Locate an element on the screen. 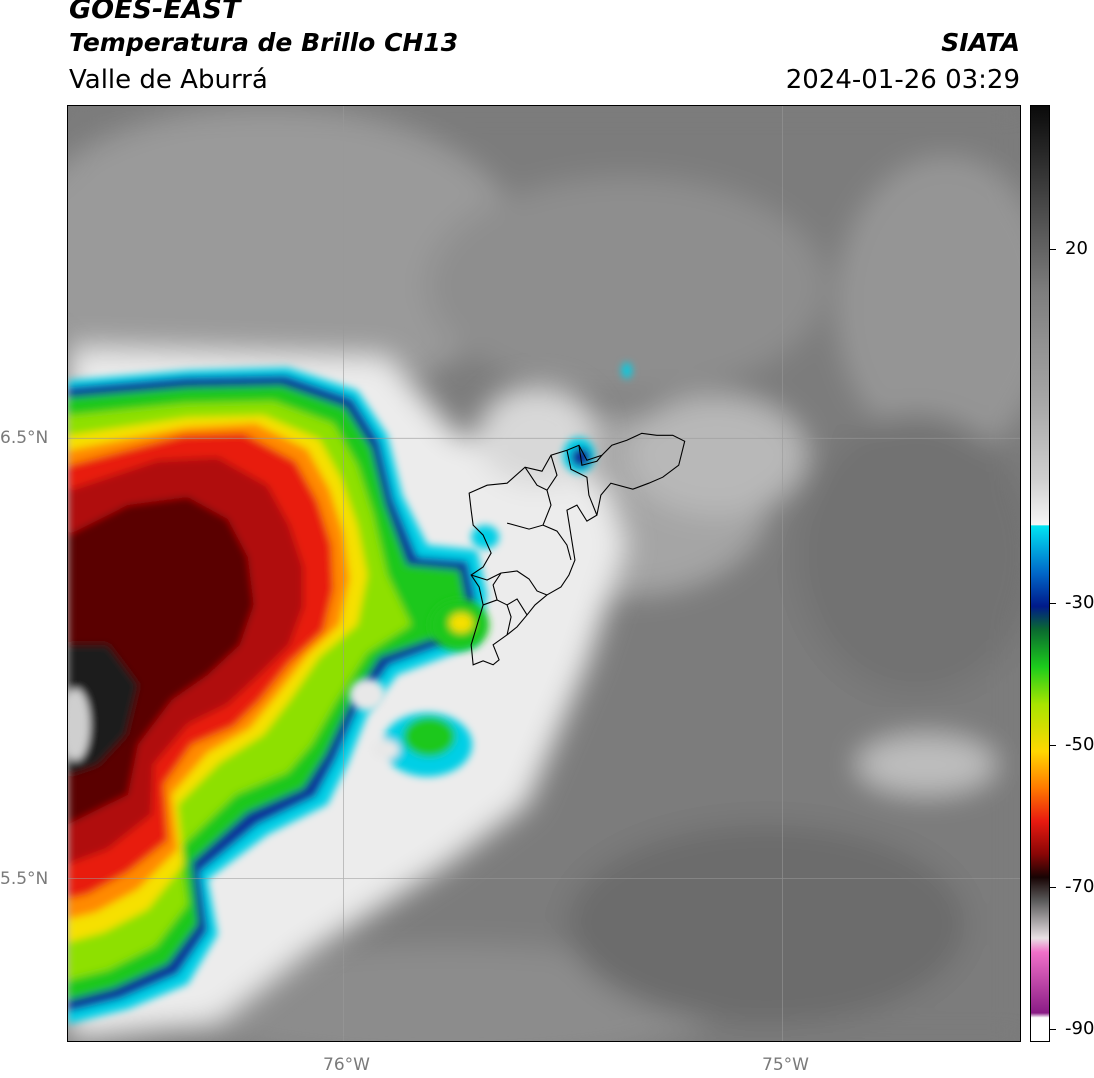 The width and height of the screenshot is (1094, 1078). colorbar-gradient is located at coordinates (1040, 573).